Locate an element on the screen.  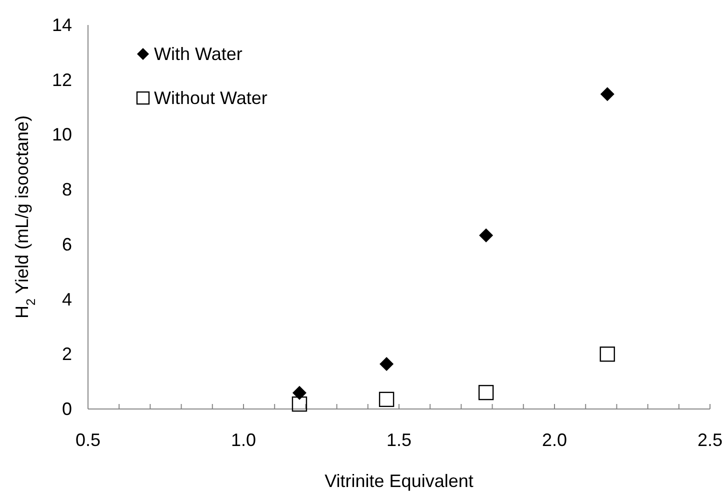
y-tick-label: 6 is located at coordinates (67, 244).